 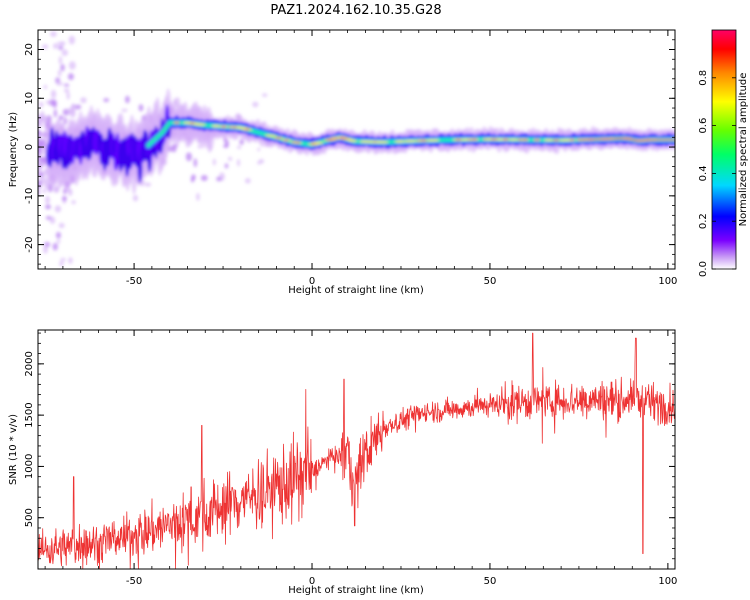 What do you see at coordinates (29, 147) in the screenshot?
I see `y-tick-label: 0` at bounding box center [29, 147].